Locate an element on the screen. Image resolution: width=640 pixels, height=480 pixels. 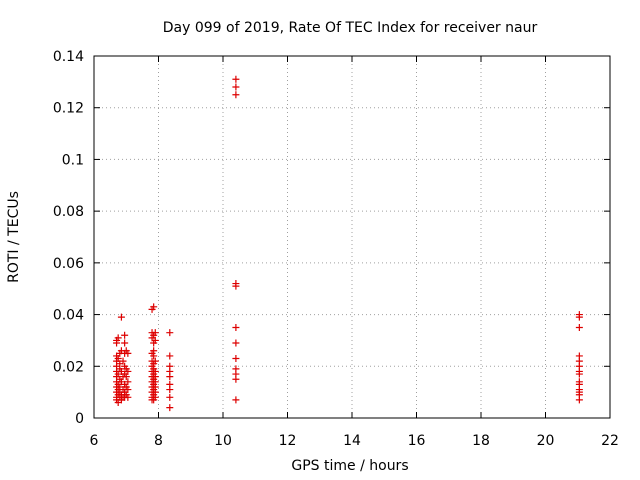
x-tick-labels: 6 8 10 12 14 16 18 20 22 is located at coordinates (354, 441).